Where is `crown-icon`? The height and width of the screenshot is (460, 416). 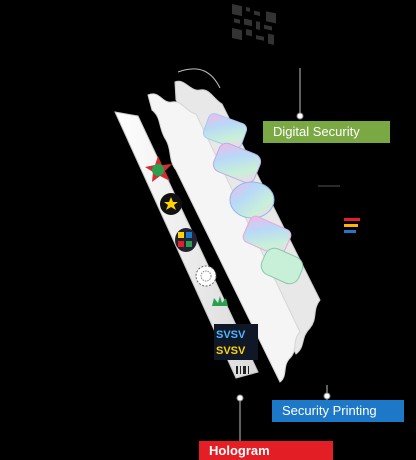
crown-icon is located at coordinates (220, 301).